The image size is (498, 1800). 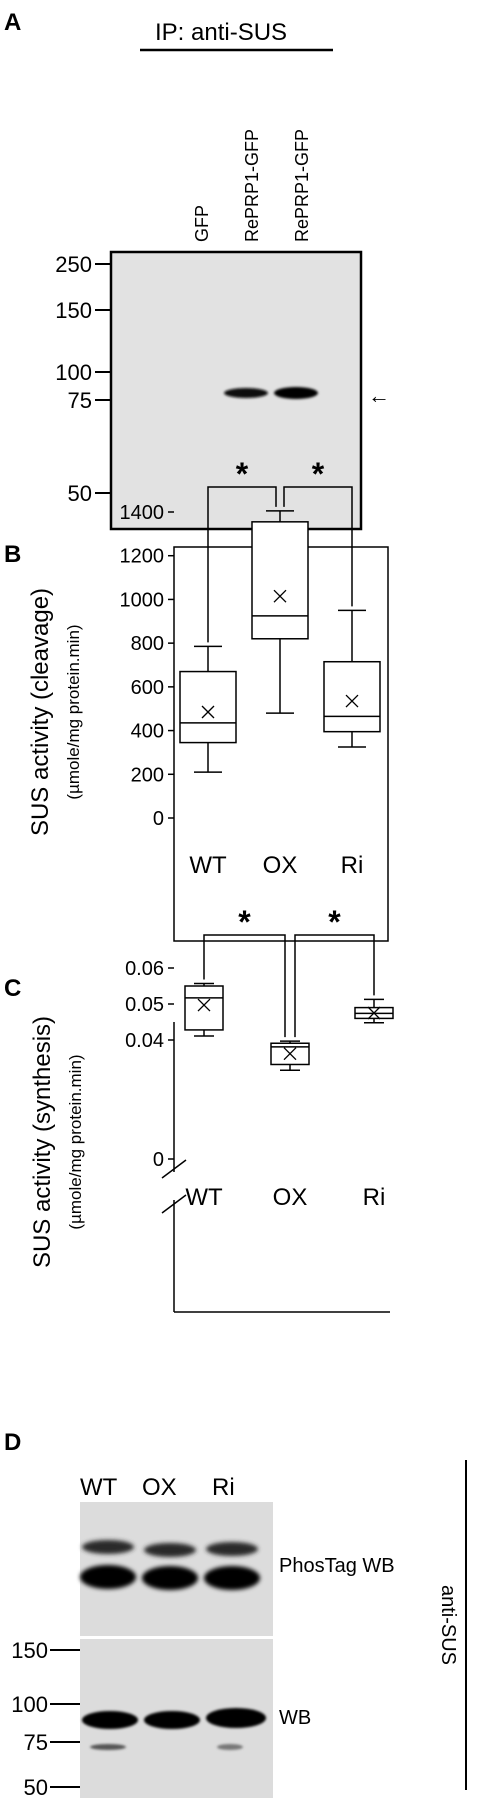 I want to click on panel-b-ytick-label: 200, so click(x=147, y=775).